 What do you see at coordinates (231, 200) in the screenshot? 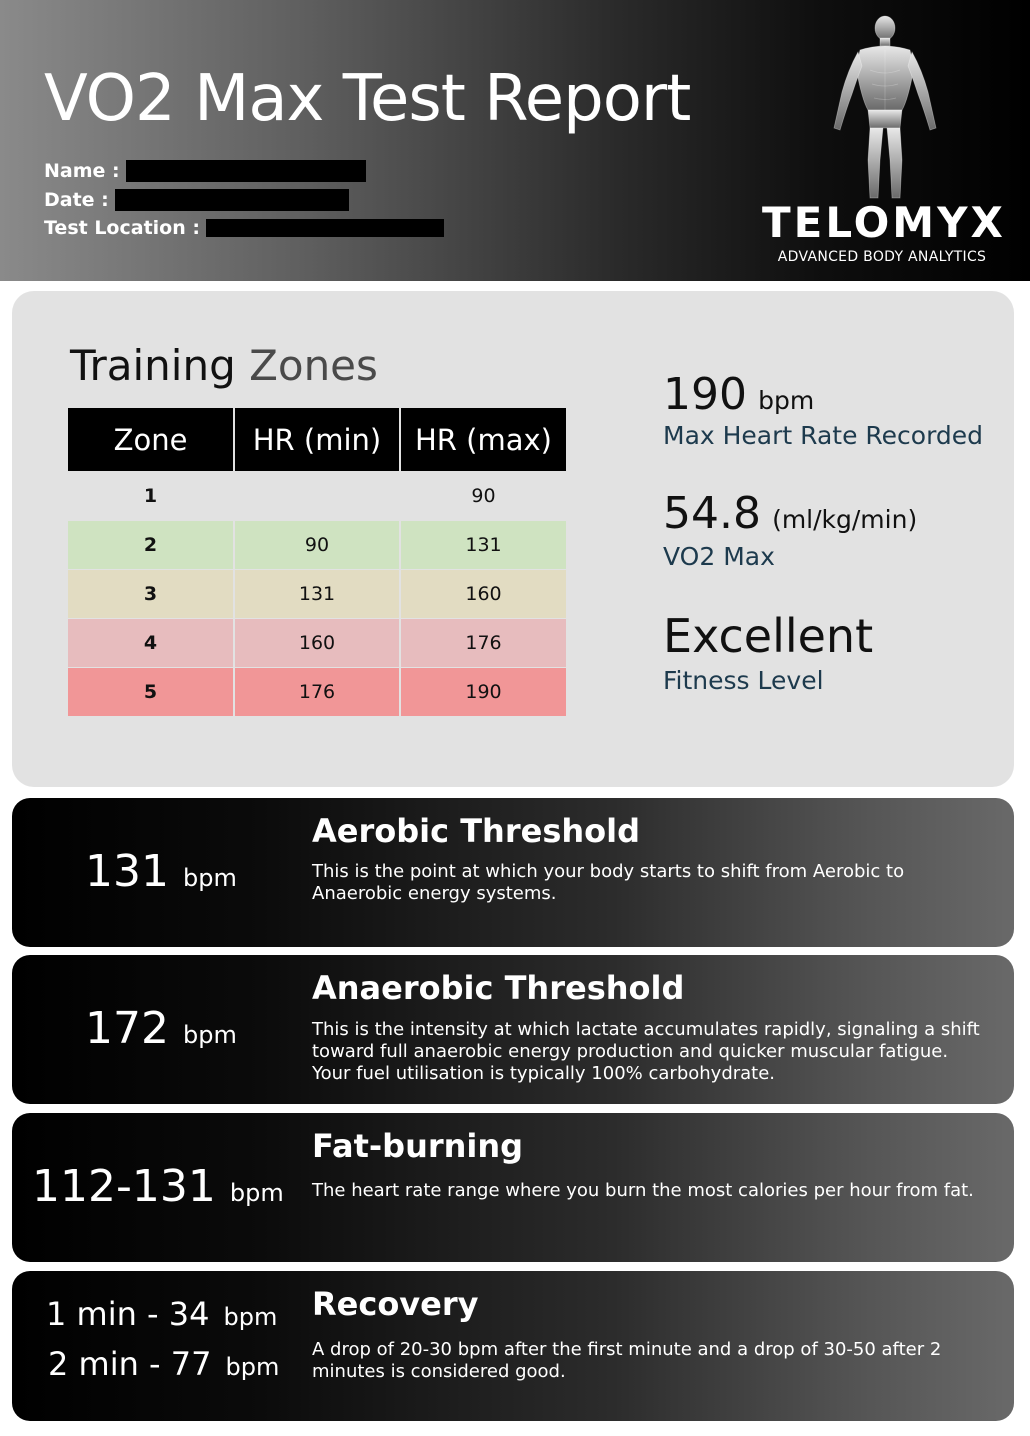
I see `date-redaction` at bounding box center [231, 200].